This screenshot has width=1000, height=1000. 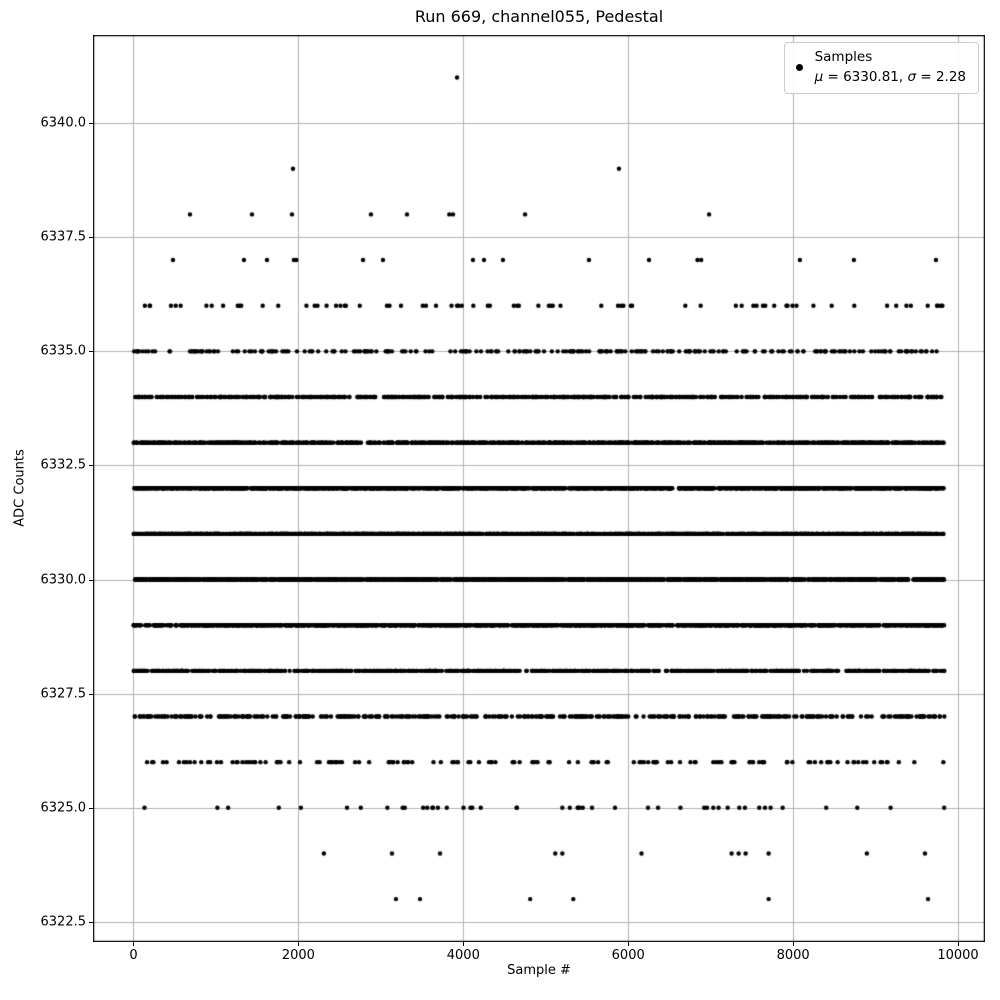 What do you see at coordinates (63, 123) in the screenshot?
I see `y-tick-label: 6340.0` at bounding box center [63, 123].